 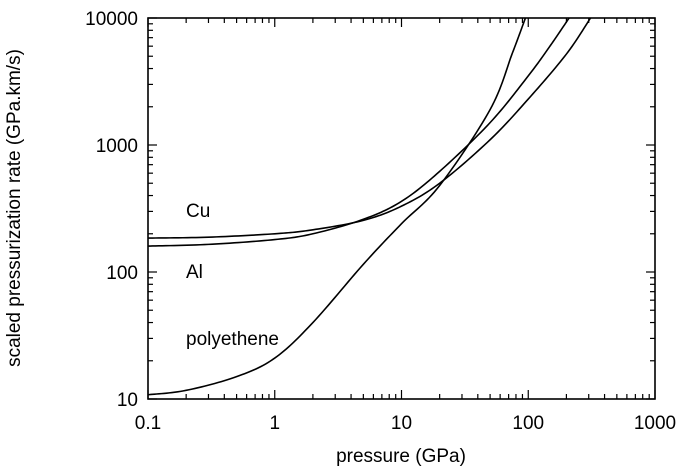 I want to click on y-tick-label: 10, so click(x=127, y=400).